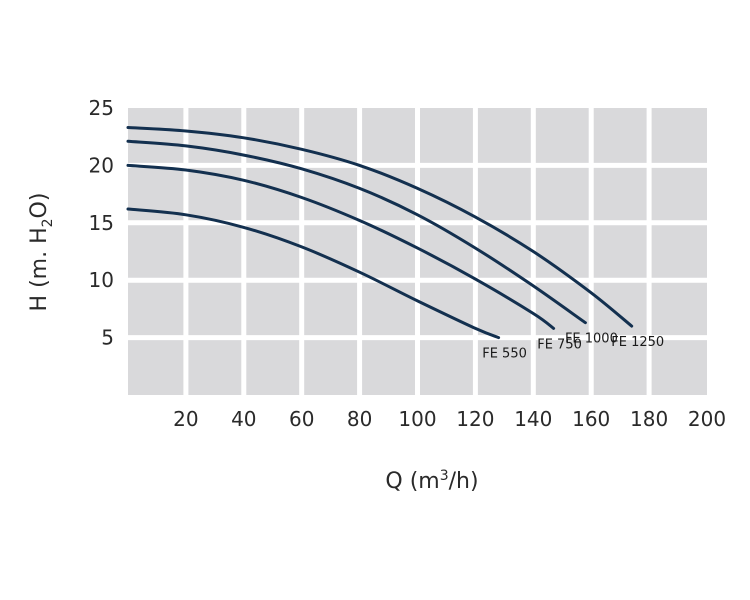 This screenshot has height=600, width=750. Describe the element at coordinates (533, 419) in the screenshot. I see `x-tick-label: 140` at that location.